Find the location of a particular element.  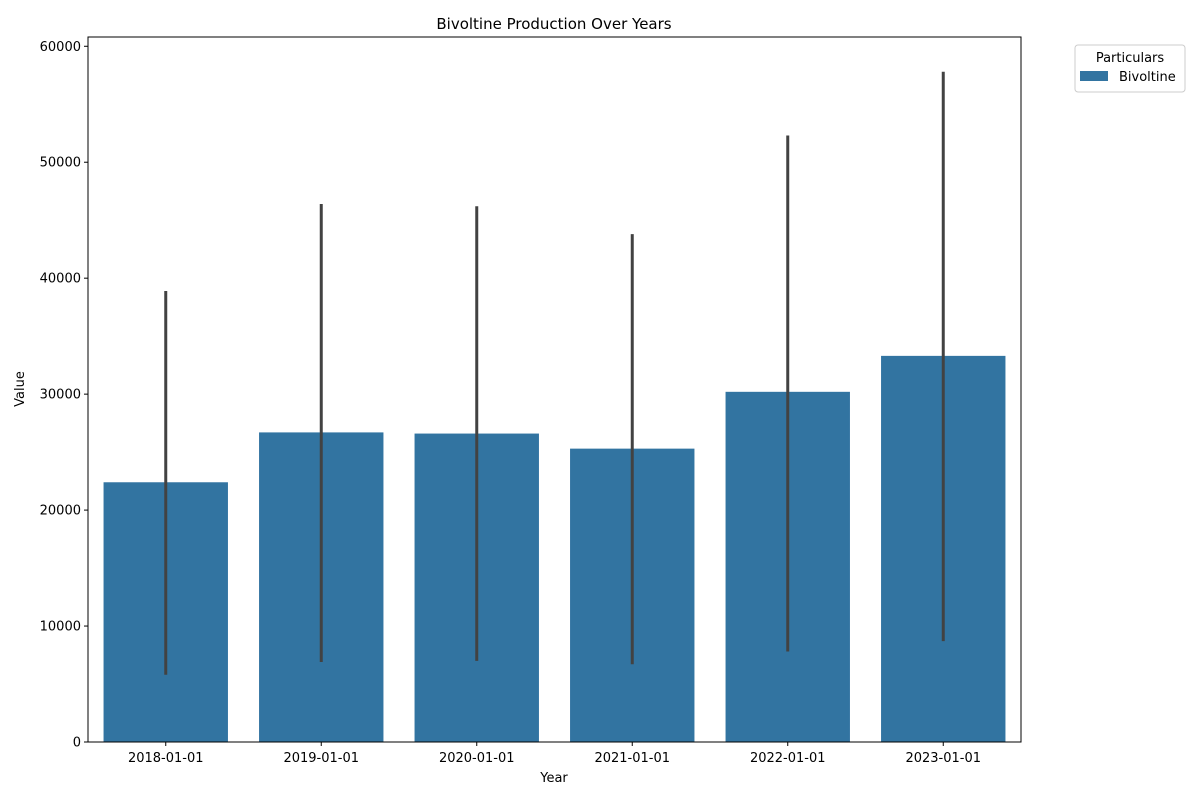

y-tick-label: 0 is located at coordinates (77, 743).